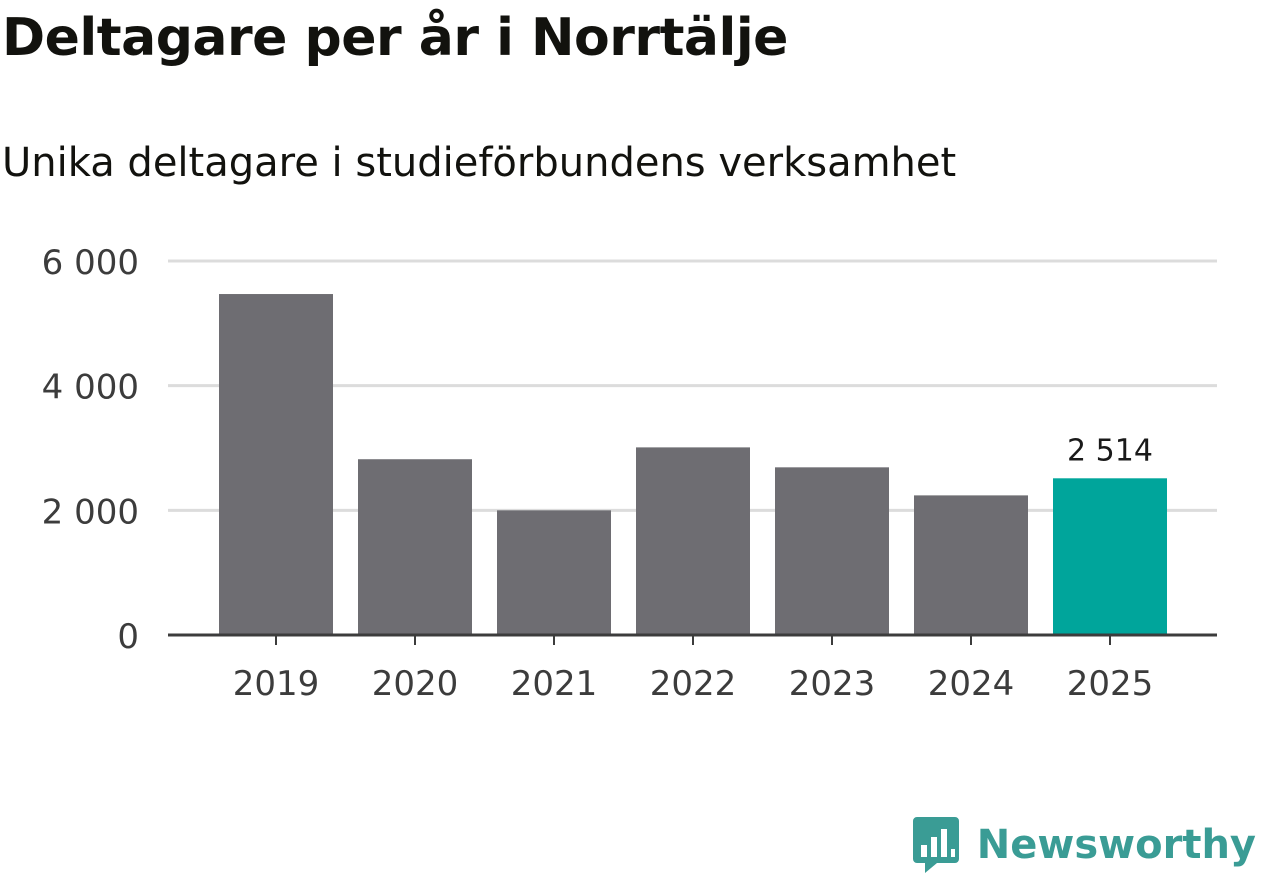 The width and height of the screenshot is (1262, 879). I want to click on x-tick-labels: 2019 2020 2021 2022 2023 2024 2025, so click(693, 684).